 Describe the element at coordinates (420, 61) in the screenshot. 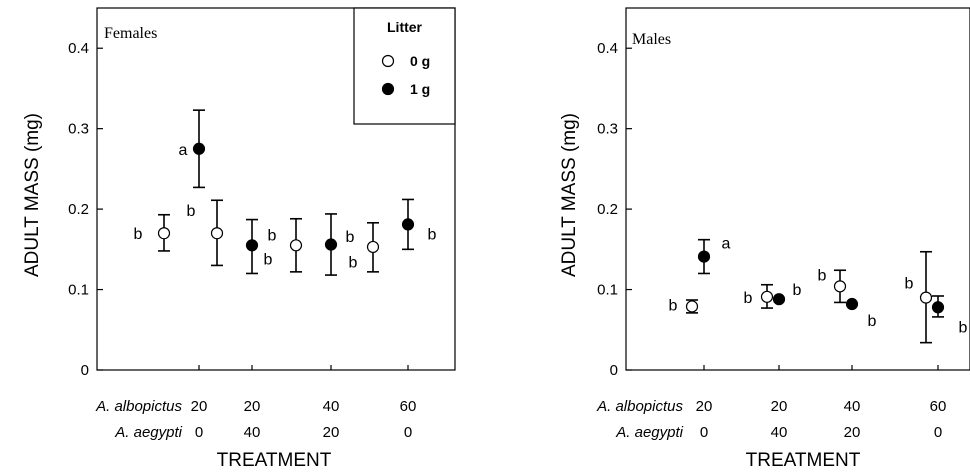

I see `legend-label: 0 g` at that location.